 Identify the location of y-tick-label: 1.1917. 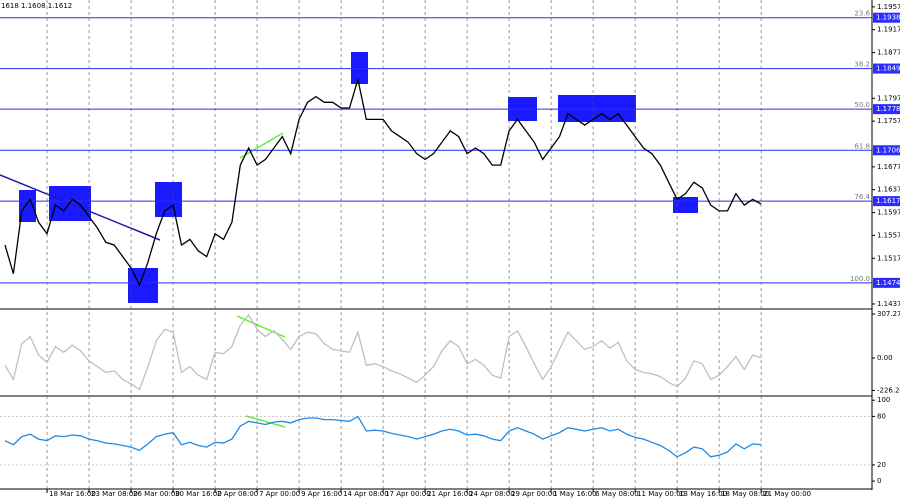
(888, 30).